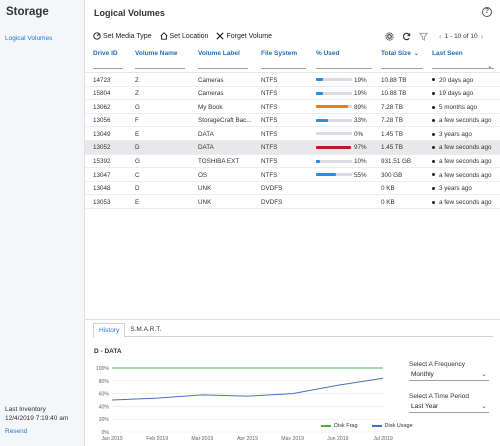  I want to click on period-value: Last Year, so click(425, 406).